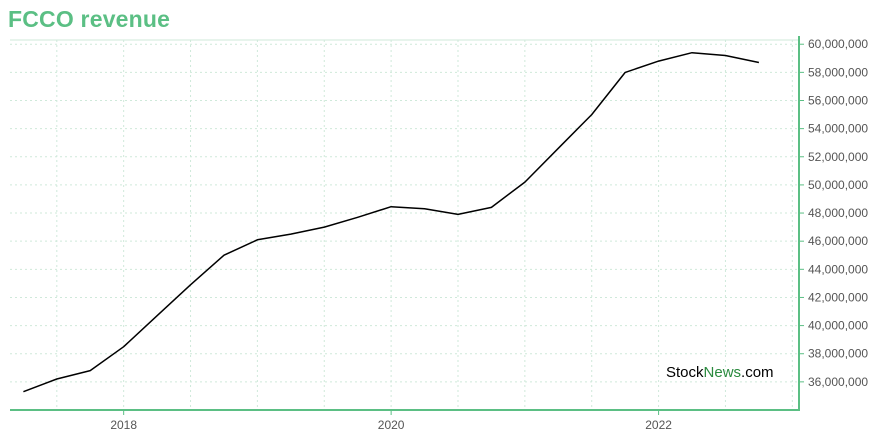 This screenshot has height=440, width=880. I want to click on y-tick-label: 36,000,000, so click(838, 382).